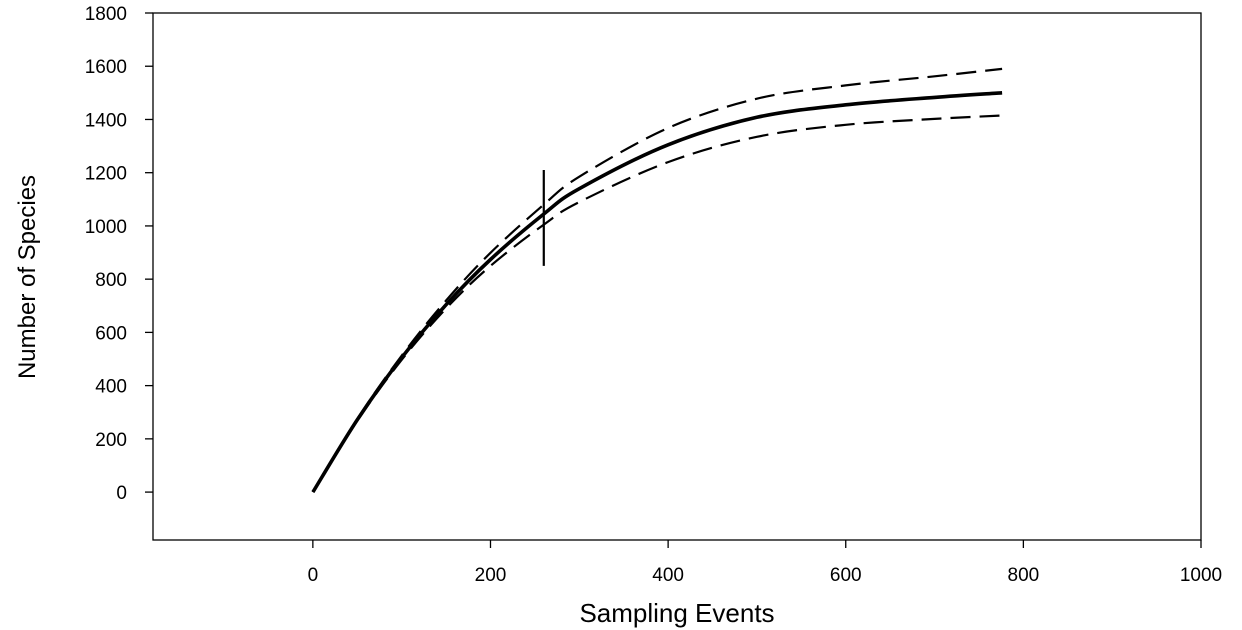 The width and height of the screenshot is (1242, 630). I want to click on y-tick-label: 1600, so click(106, 67).